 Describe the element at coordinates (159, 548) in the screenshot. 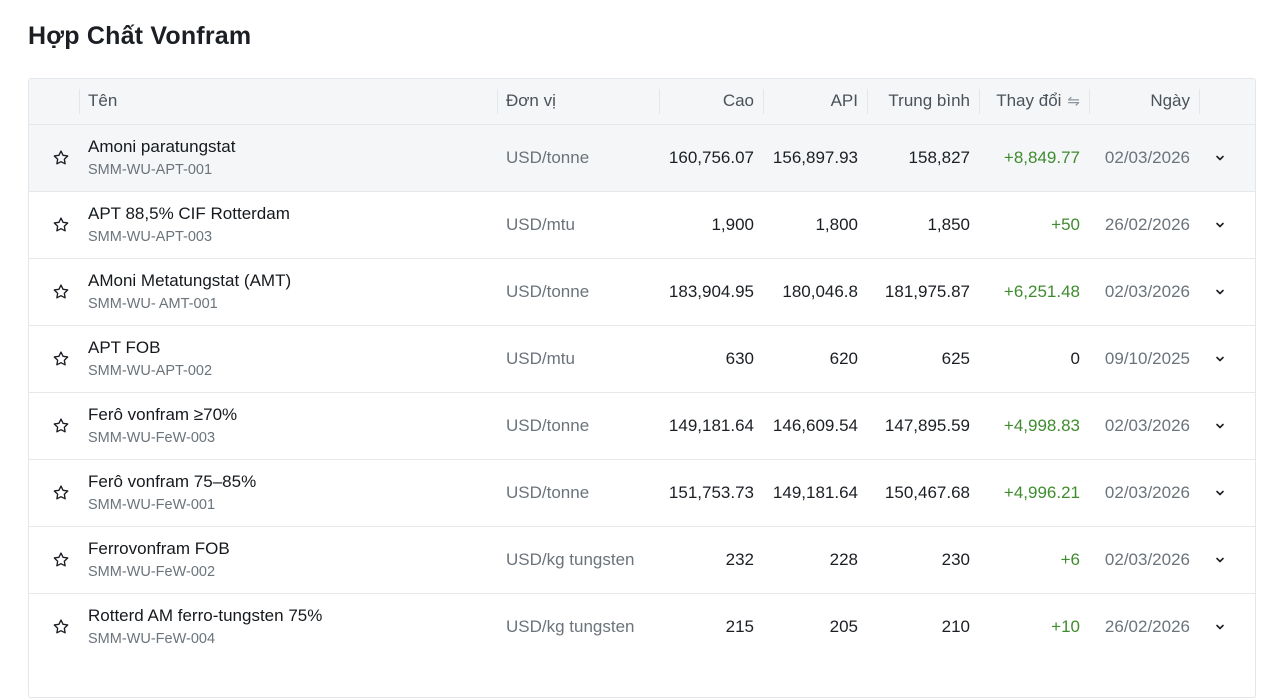

I see `compound-name: Ferrovonfram FOB` at that location.